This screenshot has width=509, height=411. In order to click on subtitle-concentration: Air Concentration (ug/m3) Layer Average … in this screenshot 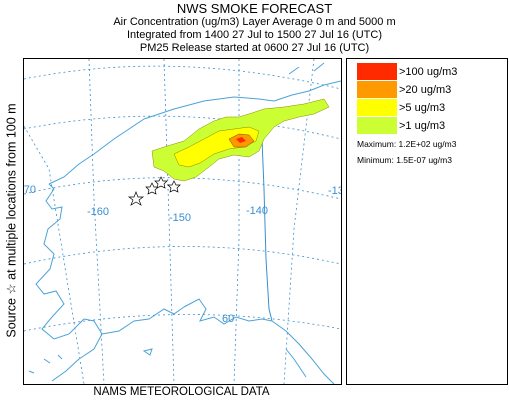, I will do `click(254, 22)`.